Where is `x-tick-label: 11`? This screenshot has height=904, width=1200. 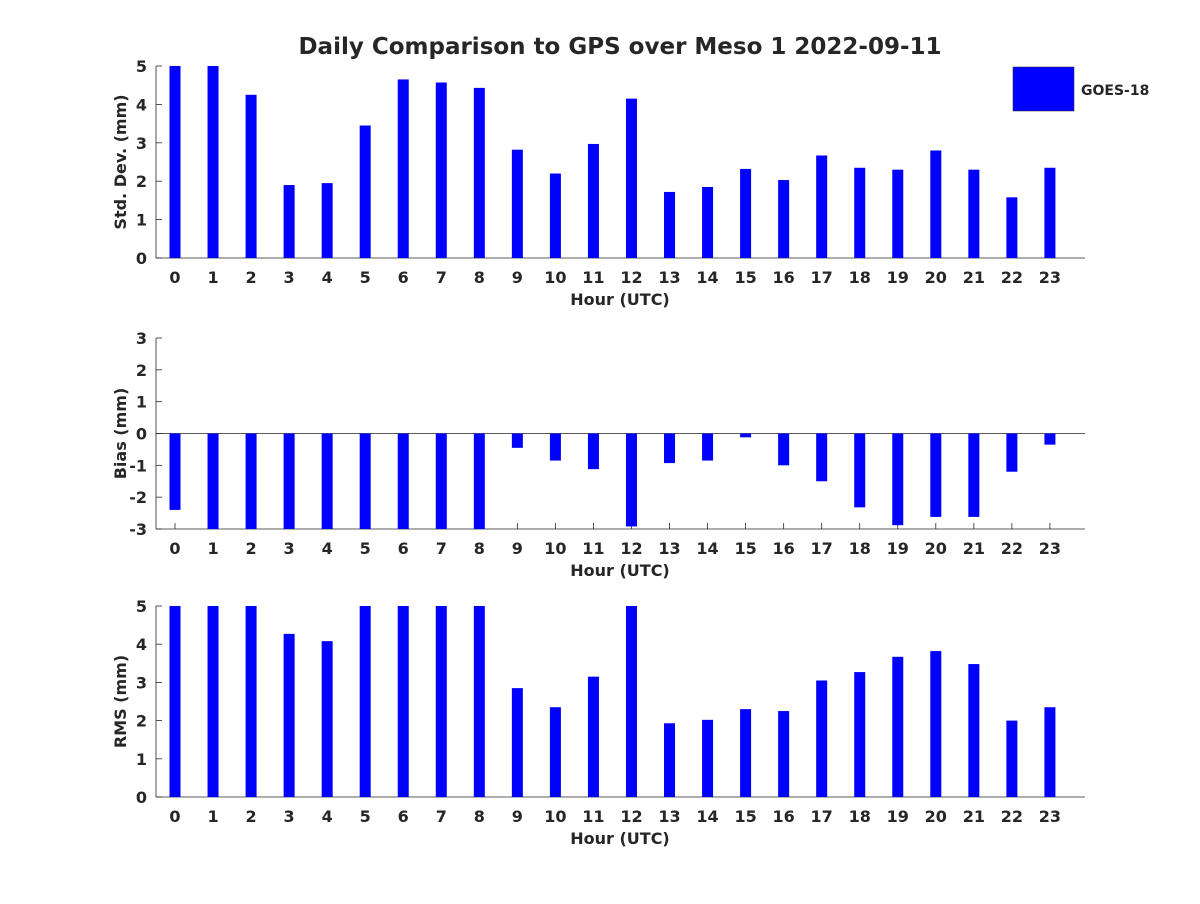
x-tick-label: 11 is located at coordinates (593, 548).